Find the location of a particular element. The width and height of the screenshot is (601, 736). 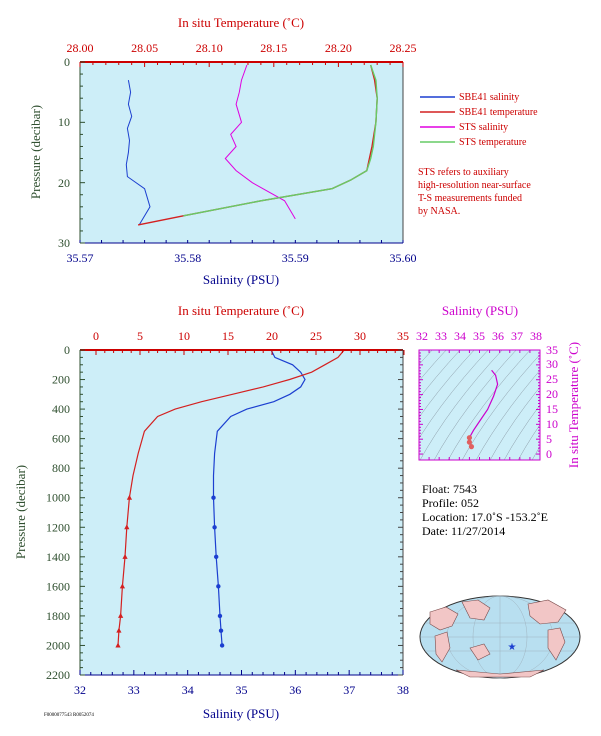

main-temp-tick-label: 15 is located at coordinates (228, 336).